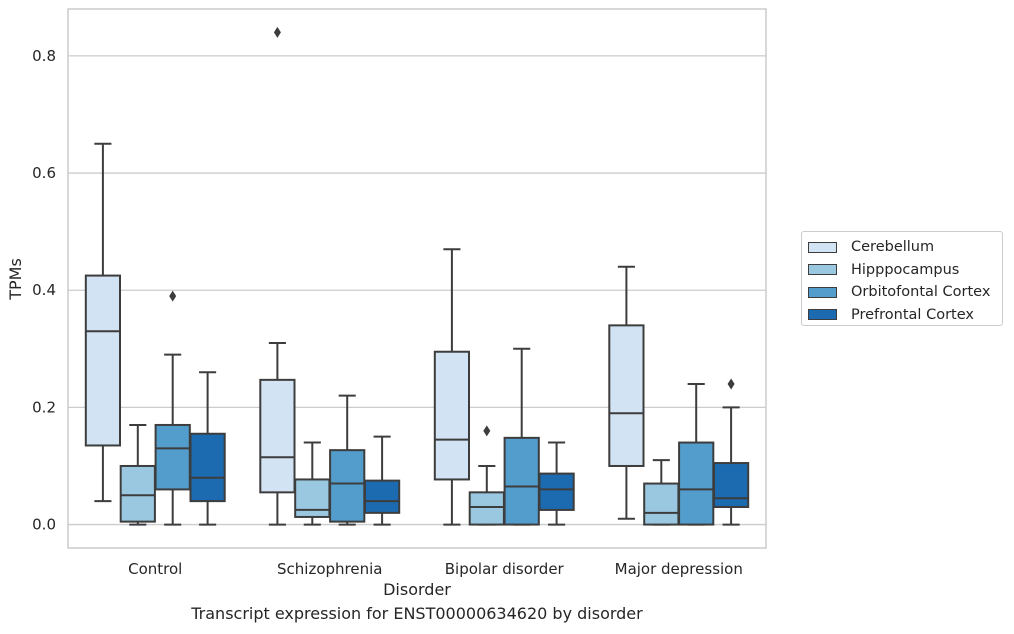 The width and height of the screenshot is (1014, 634). Describe the element at coordinates (417, 589) in the screenshot. I see `x-axis-title: Disorder` at that location.